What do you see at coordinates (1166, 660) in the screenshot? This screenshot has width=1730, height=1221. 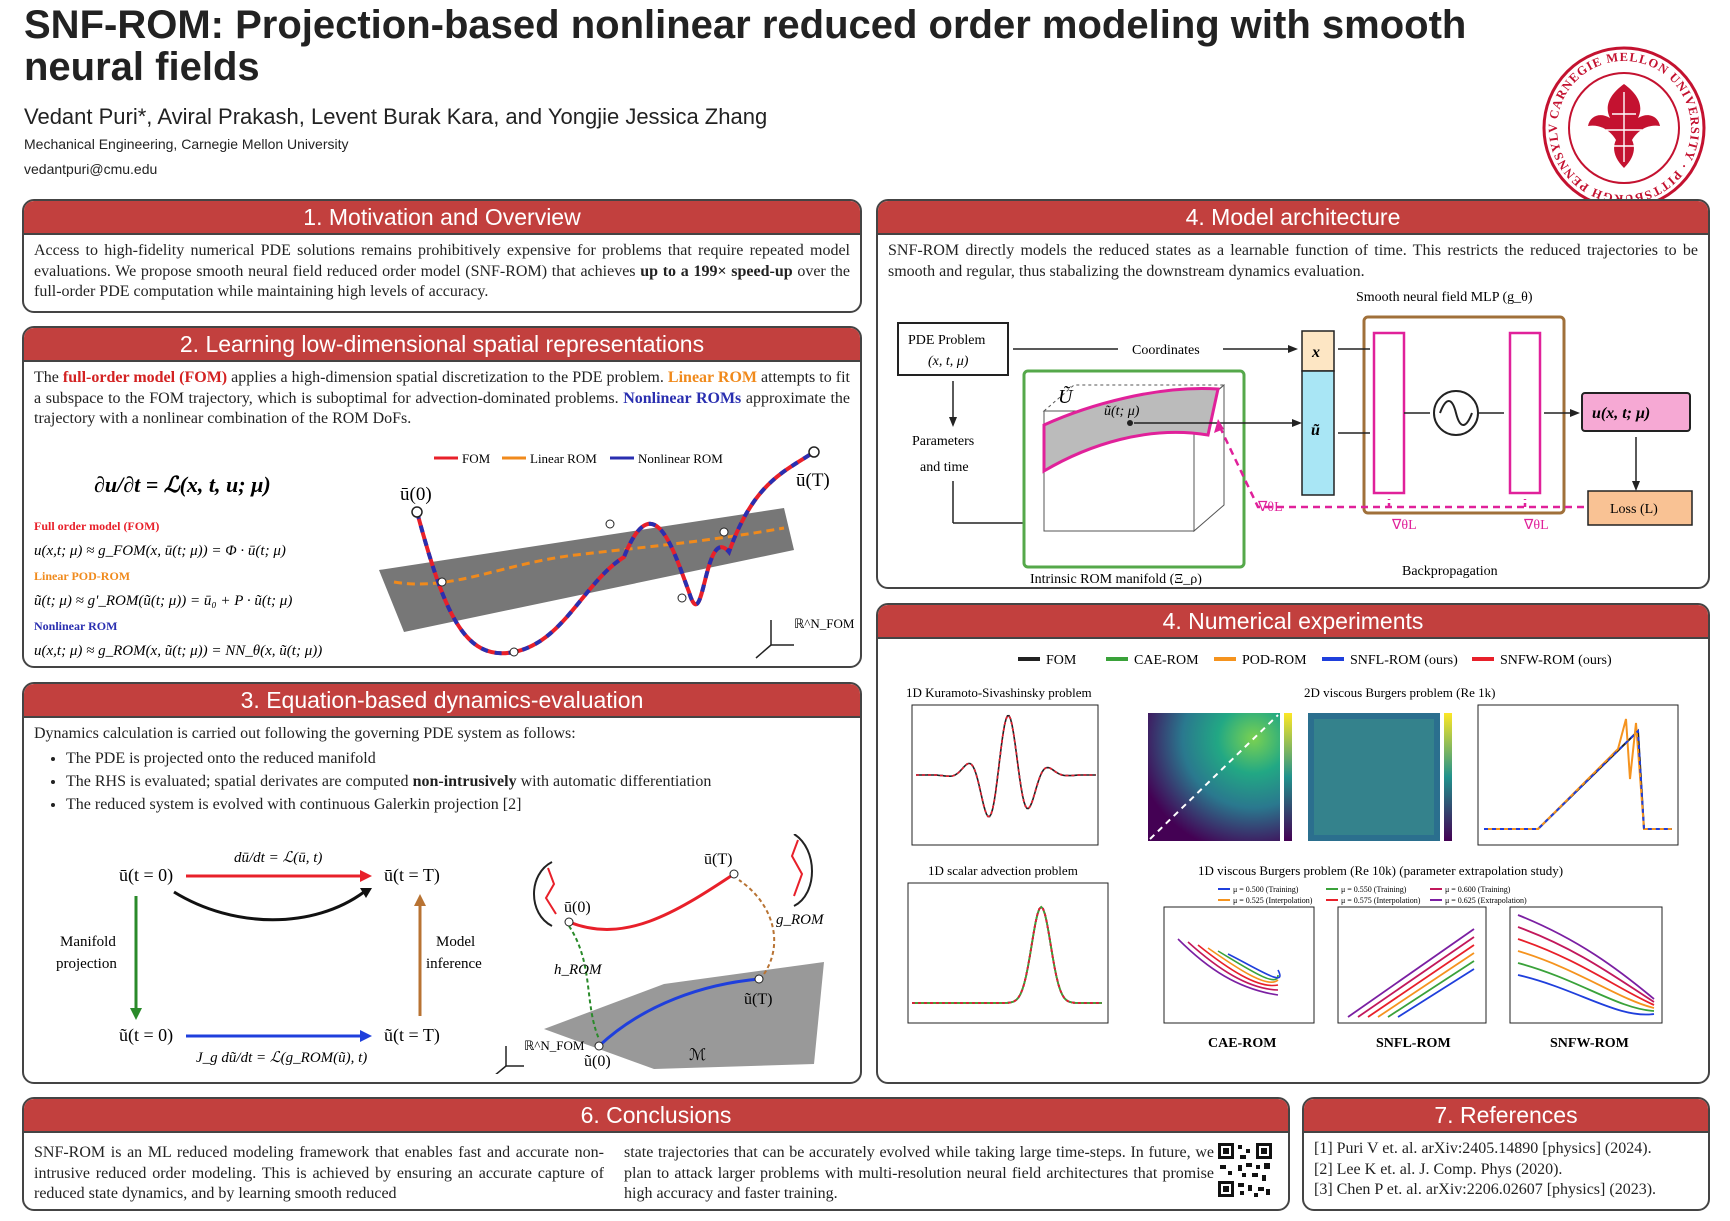 I see `legend-entry: CAE-ROM` at bounding box center [1166, 660].